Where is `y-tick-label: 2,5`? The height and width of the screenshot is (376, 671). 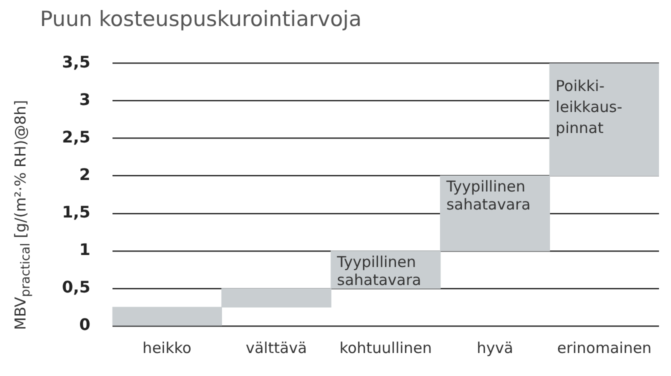 y-tick-label: 2,5 is located at coordinates (76, 136).